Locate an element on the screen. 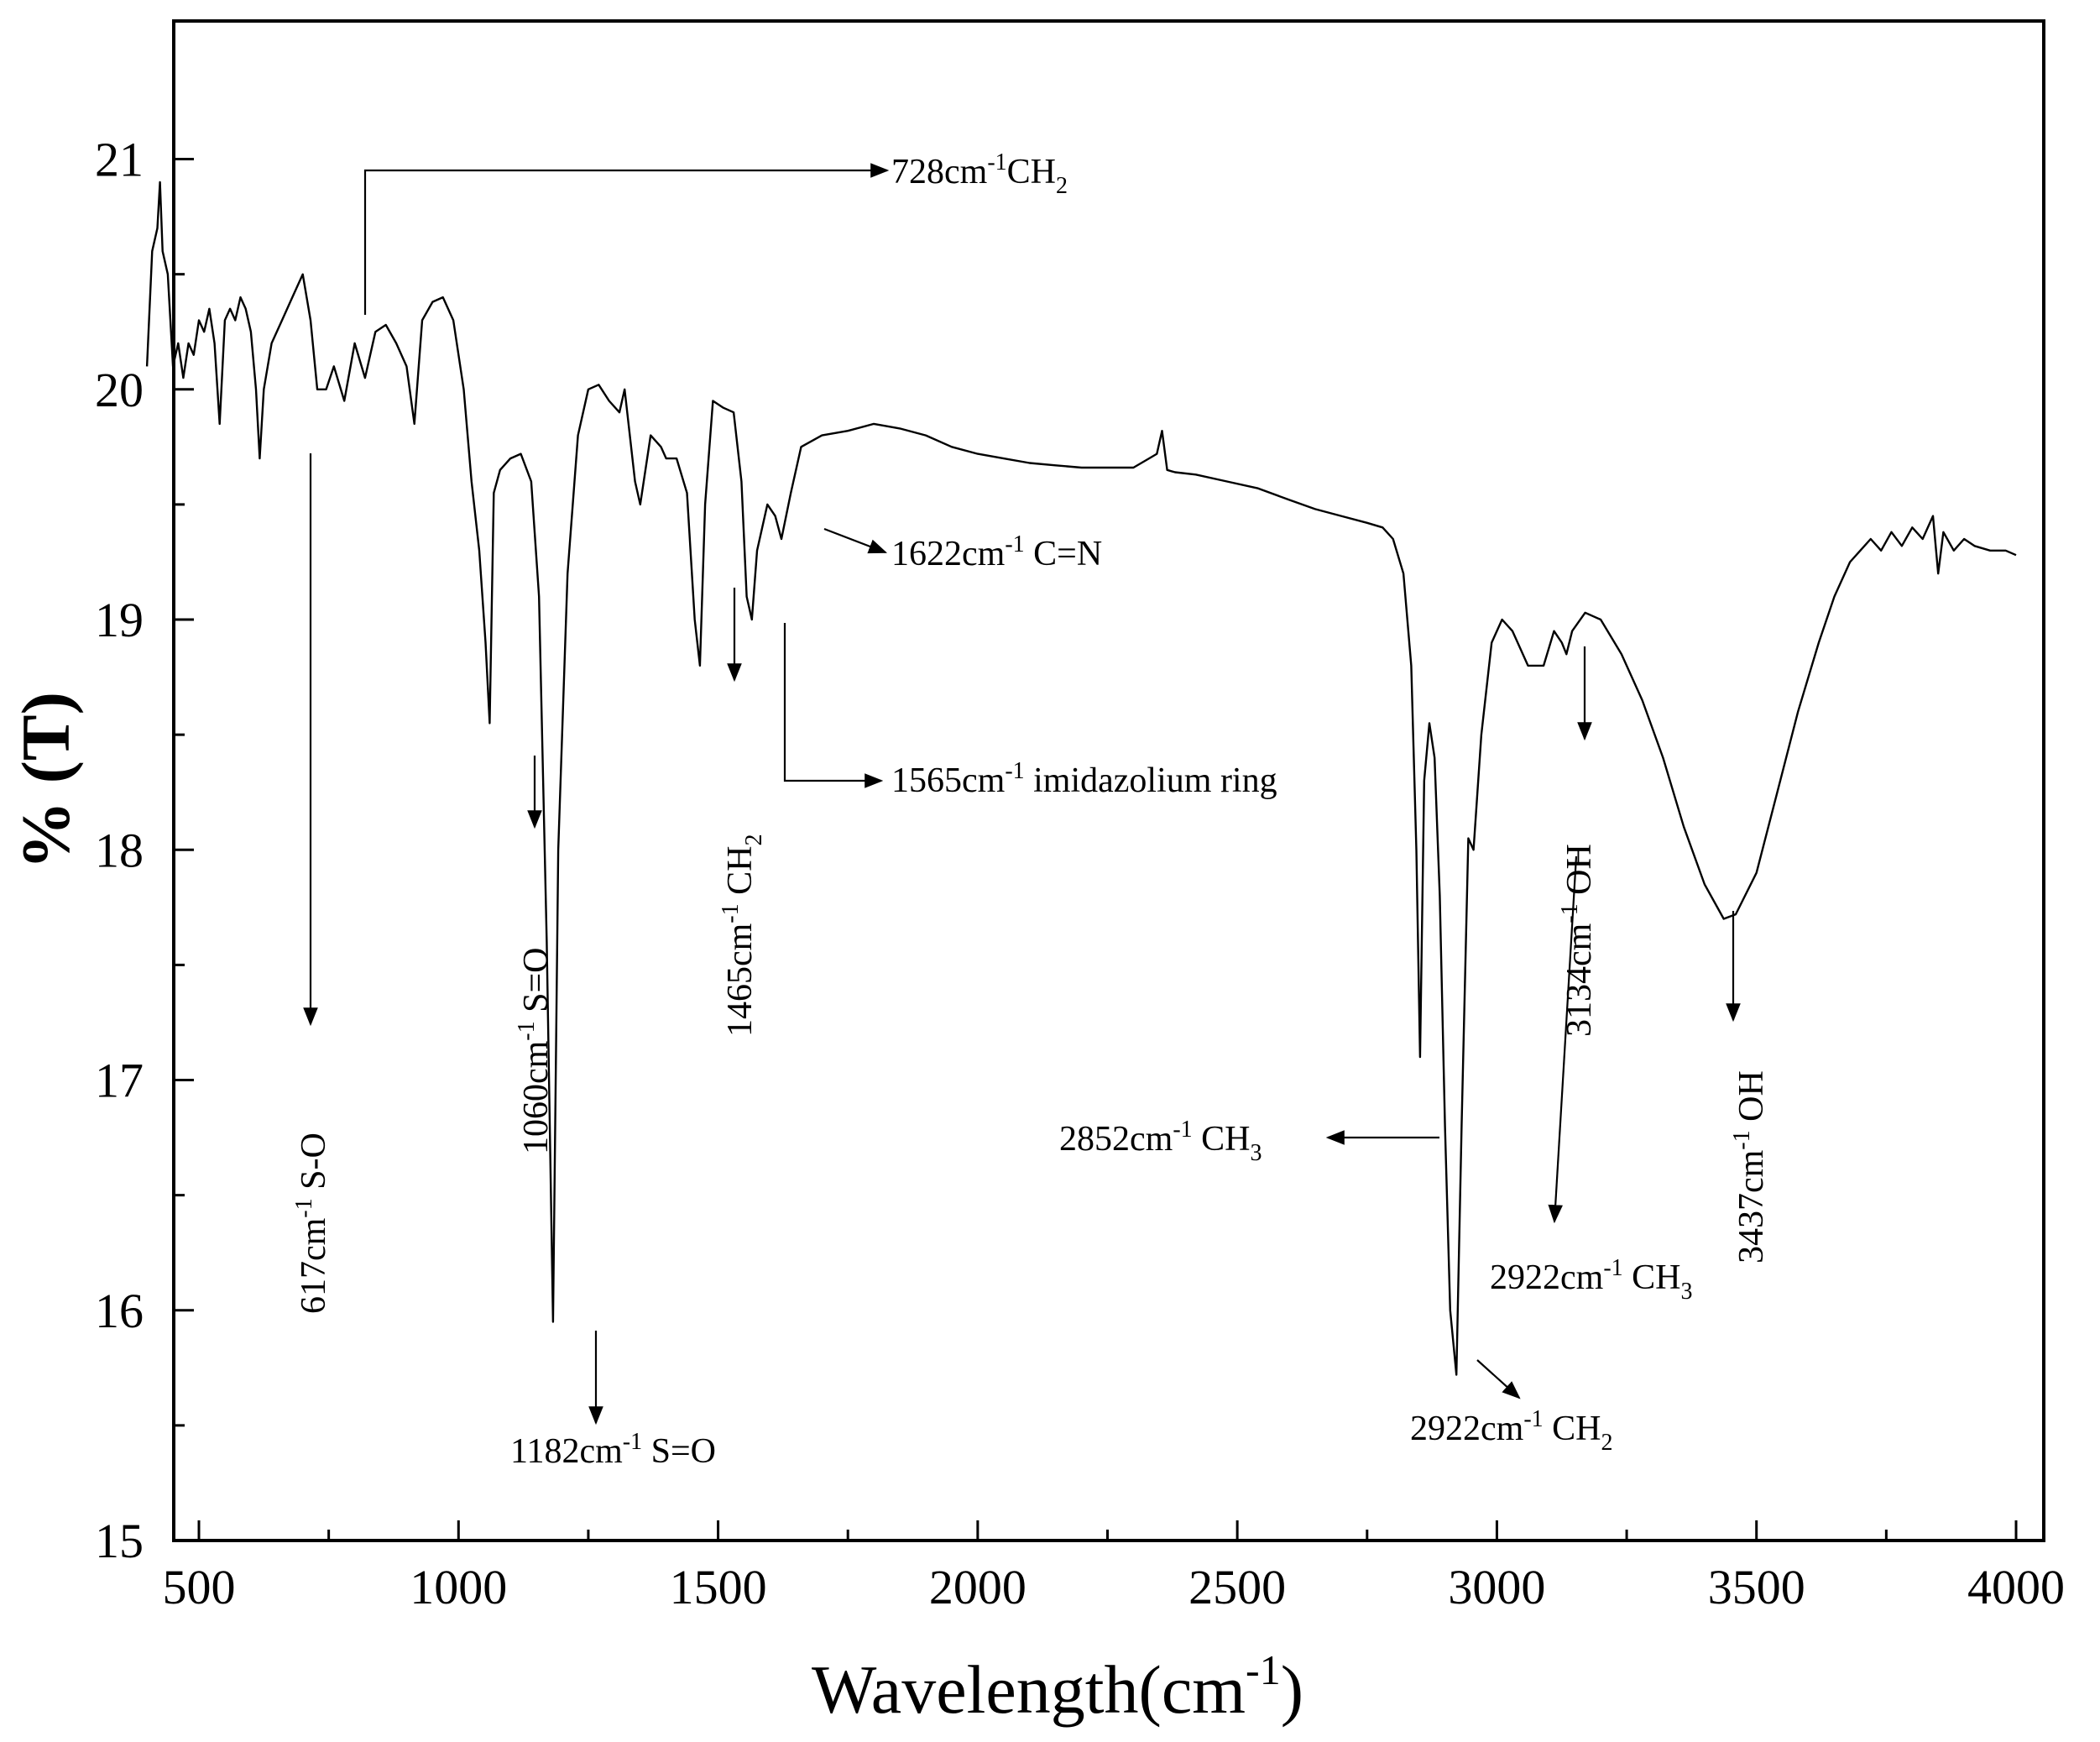 This screenshot has height=1742, width=2100. annotation-label: 2922cm-1 CH2 is located at coordinates (1512, 1431).